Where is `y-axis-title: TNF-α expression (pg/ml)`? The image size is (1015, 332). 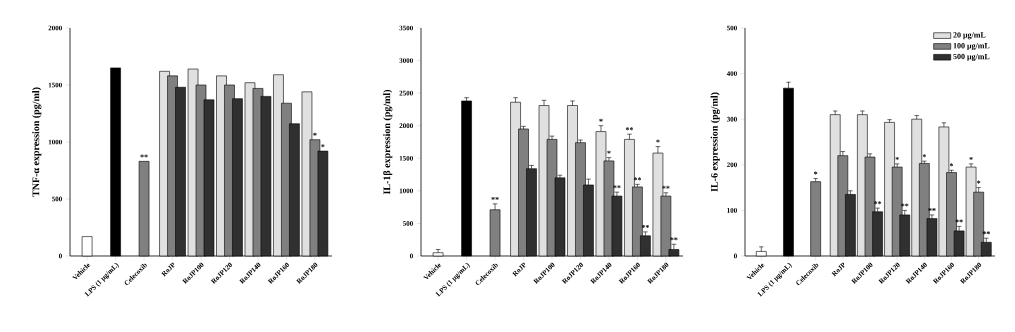
y-axis-title: TNF-α expression (pg/ml) is located at coordinates (37, 142).